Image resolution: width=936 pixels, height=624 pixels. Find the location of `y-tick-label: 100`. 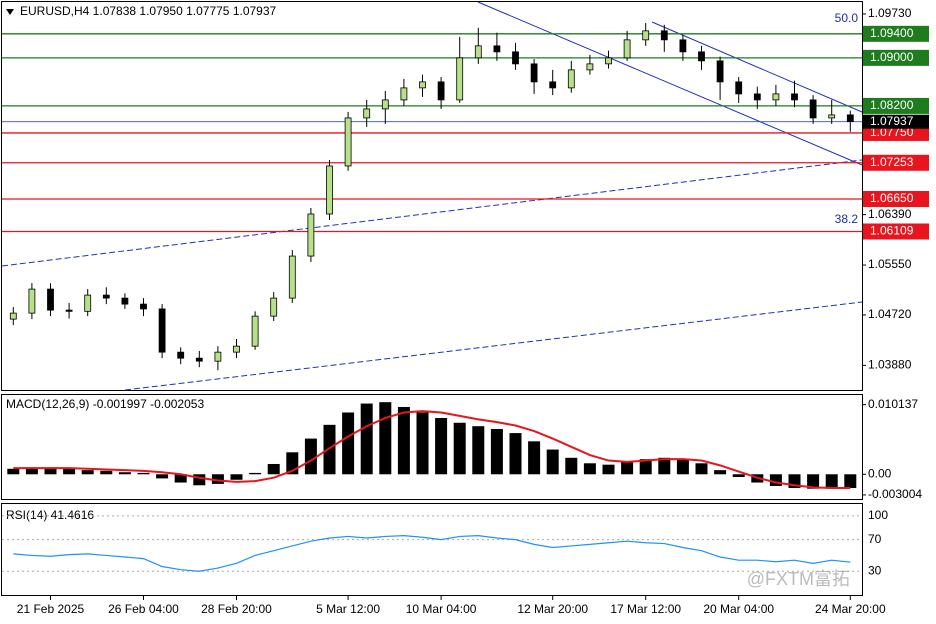

y-tick-label: 100 is located at coordinates (878, 515).